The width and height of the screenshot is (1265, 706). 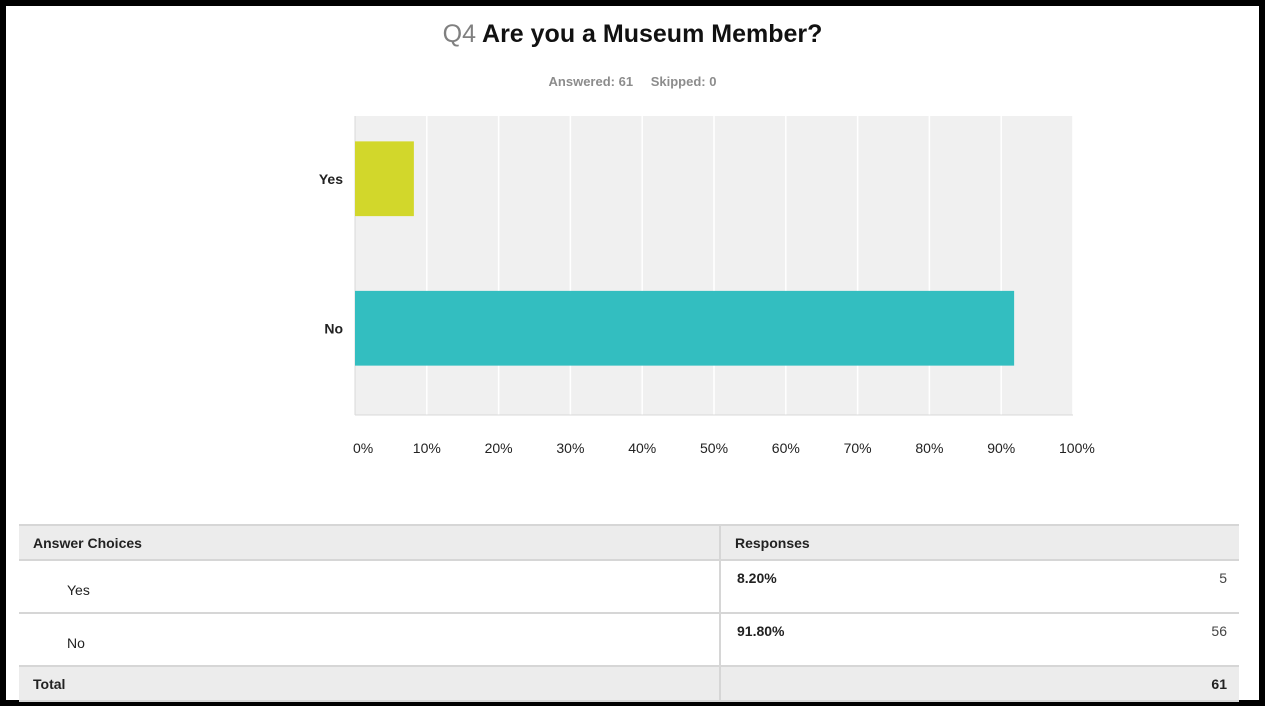 What do you see at coordinates (459, 34) in the screenshot?
I see `question-number: Q4` at bounding box center [459, 34].